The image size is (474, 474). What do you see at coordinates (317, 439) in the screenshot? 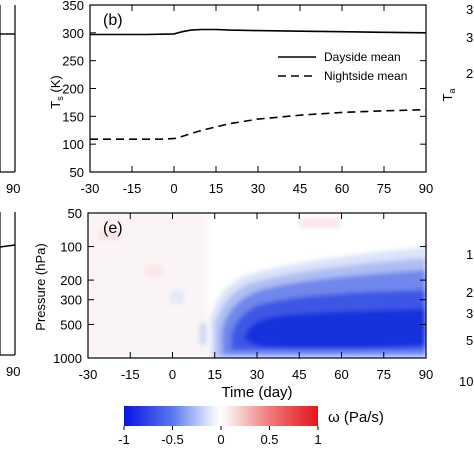
I see `colorbar-tick-label: 1` at bounding box center [317, 439].